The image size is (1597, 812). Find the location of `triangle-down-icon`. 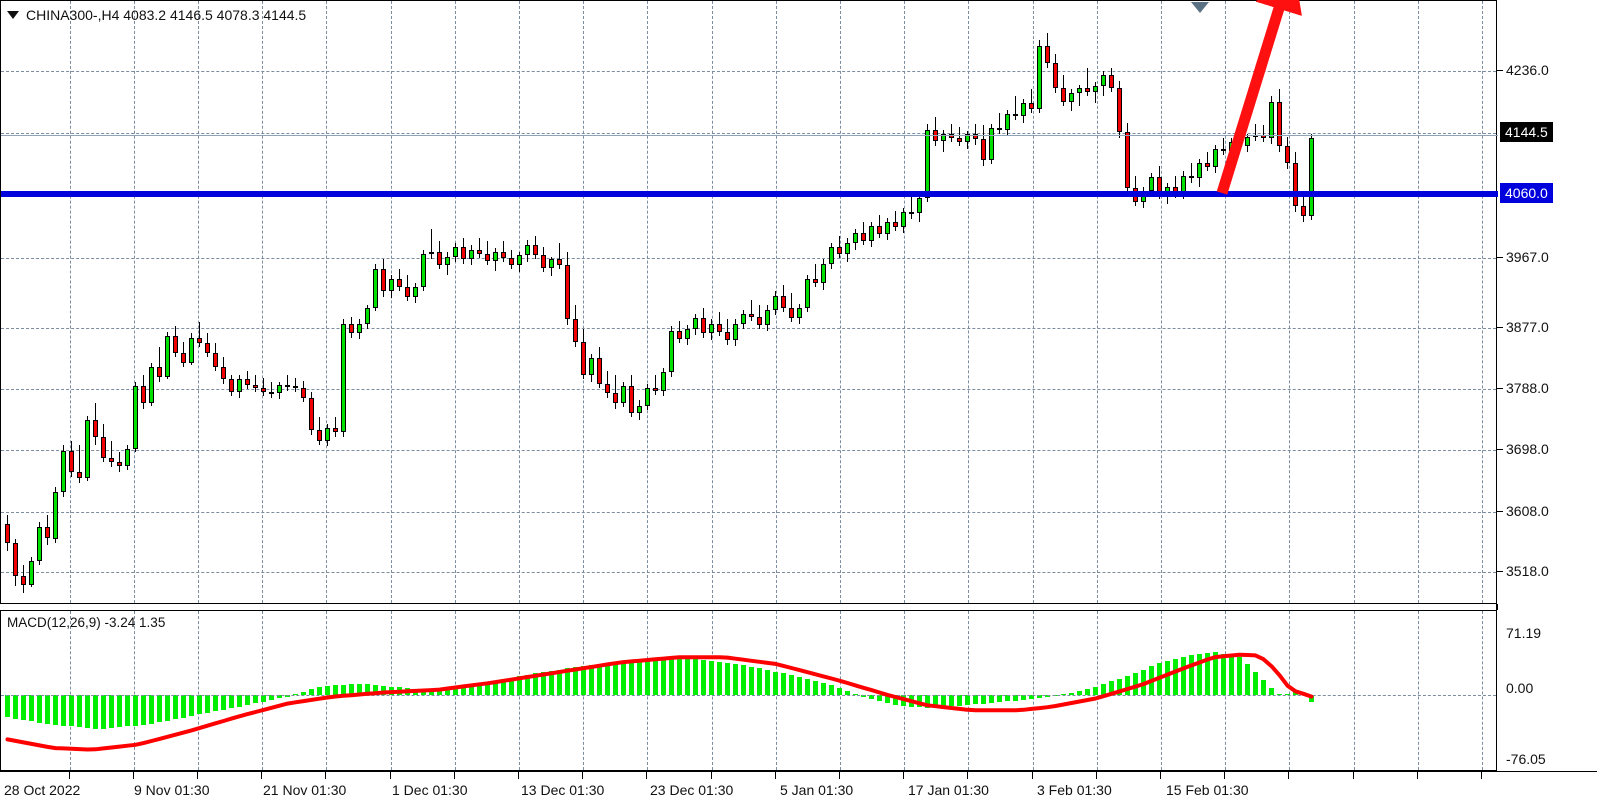

triangle-down-icon is located at coordinates (13, 15).